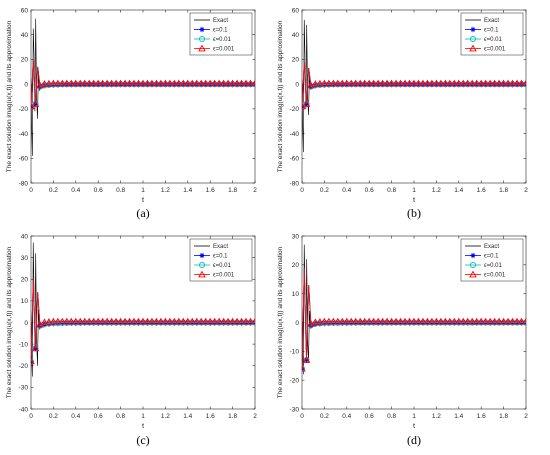  I want to click on data-point-circle, so click(33, 361).